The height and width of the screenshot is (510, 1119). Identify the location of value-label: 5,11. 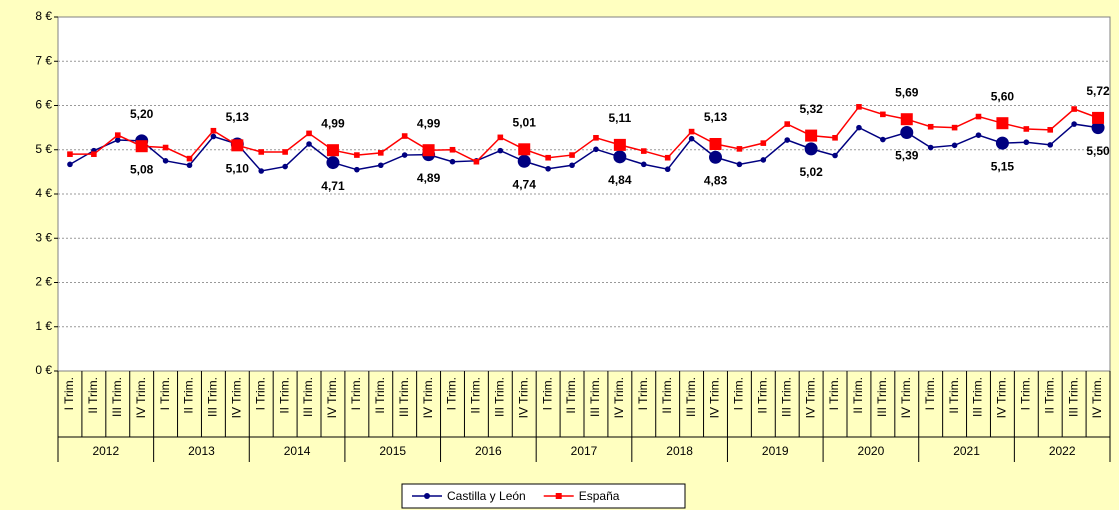
(620, 118).